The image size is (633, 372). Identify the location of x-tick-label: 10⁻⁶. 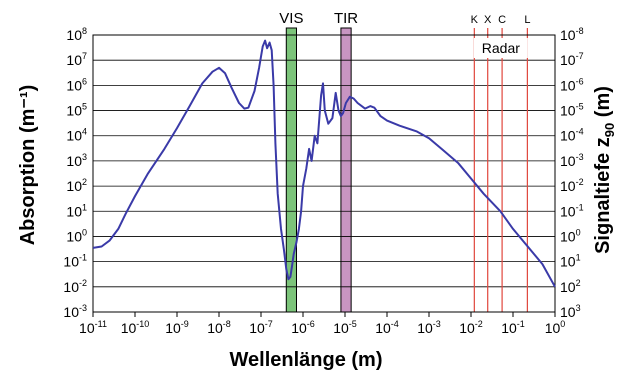
(303, 327).